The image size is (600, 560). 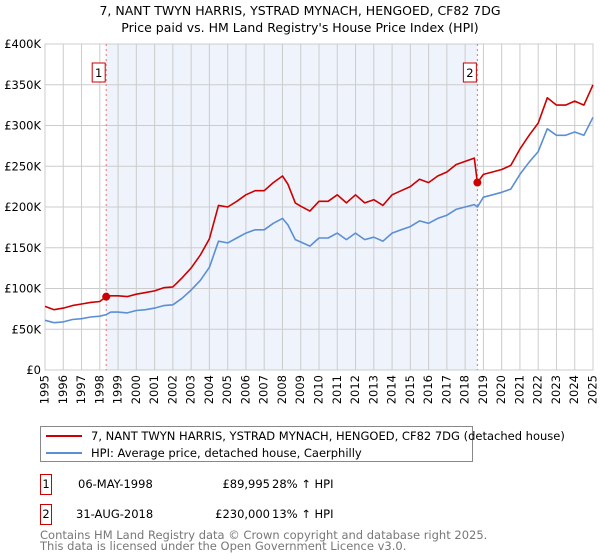 What do you see at coordinates (227, 389) in the screenshot?
I see `x-tick-label: 2005` at bounding box center [227, 389].